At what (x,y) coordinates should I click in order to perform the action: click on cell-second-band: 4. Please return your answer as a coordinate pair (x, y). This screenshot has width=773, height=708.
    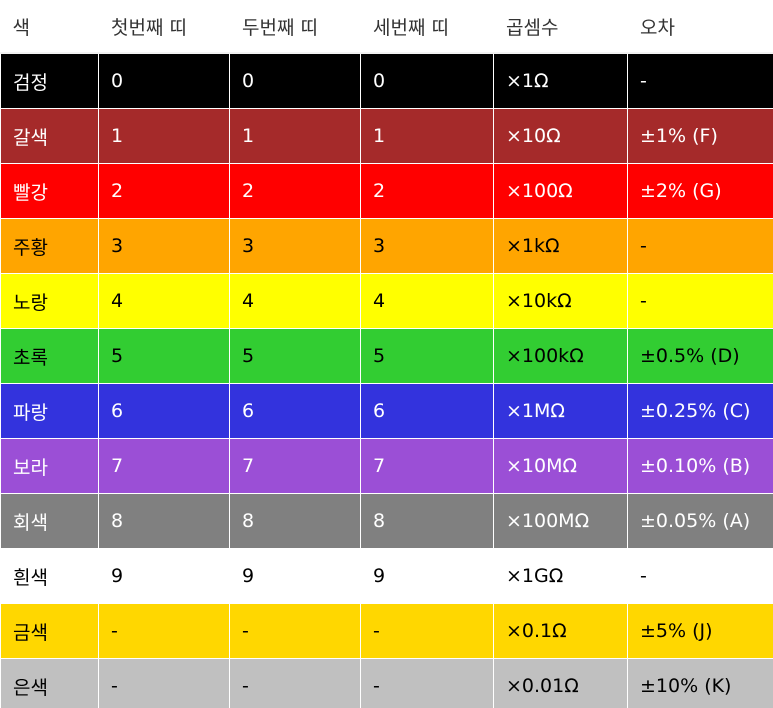
    Looking at the image, I should click on (295, 301).